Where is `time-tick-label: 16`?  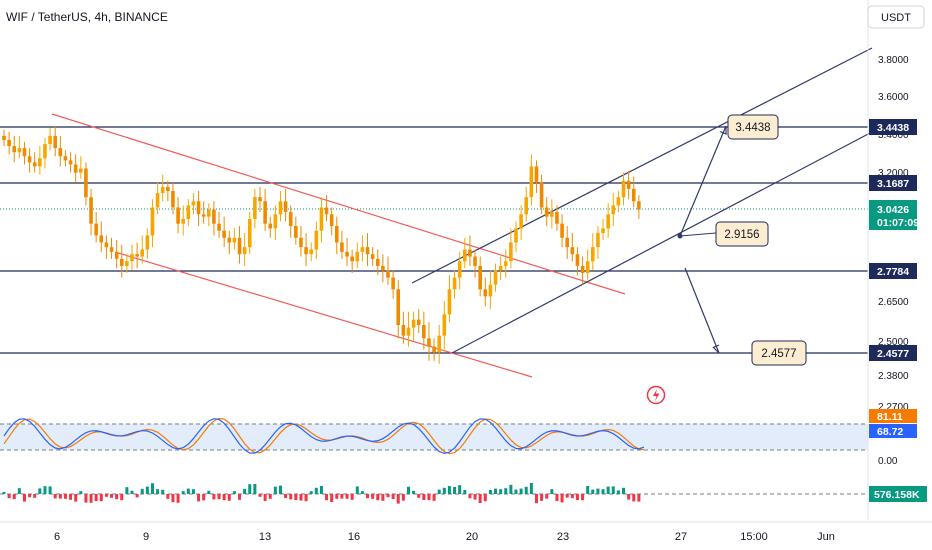
time-tick-label: 16 is located at coordinates (354, 537).